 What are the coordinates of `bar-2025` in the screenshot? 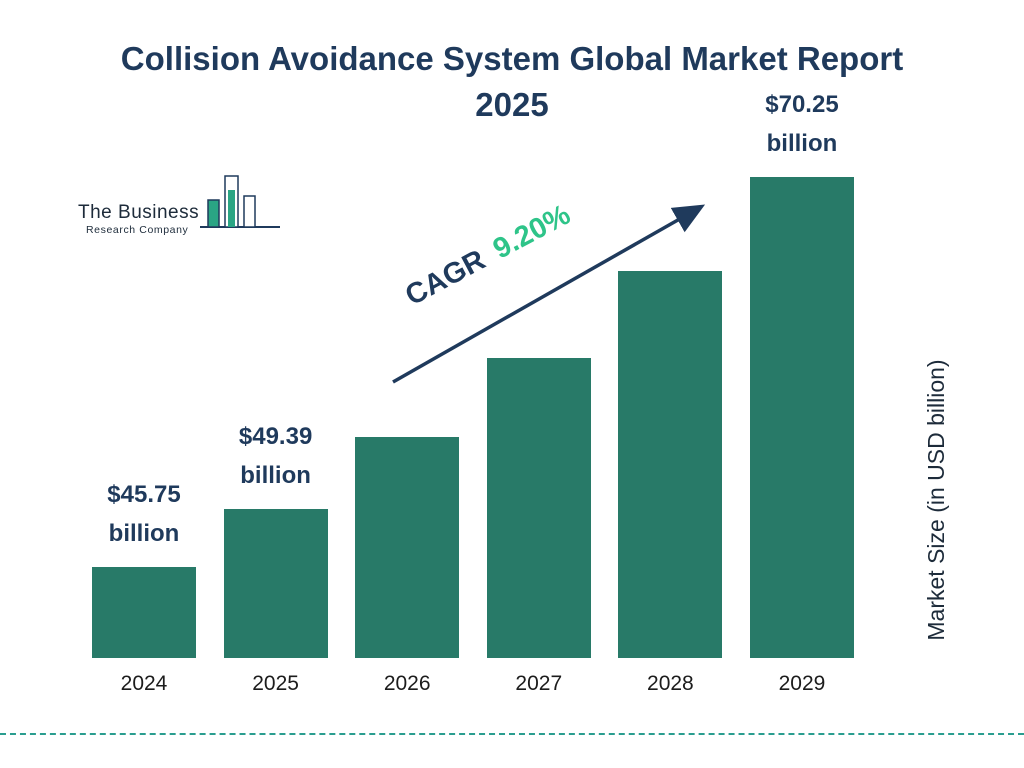 It's located at (275, 583).